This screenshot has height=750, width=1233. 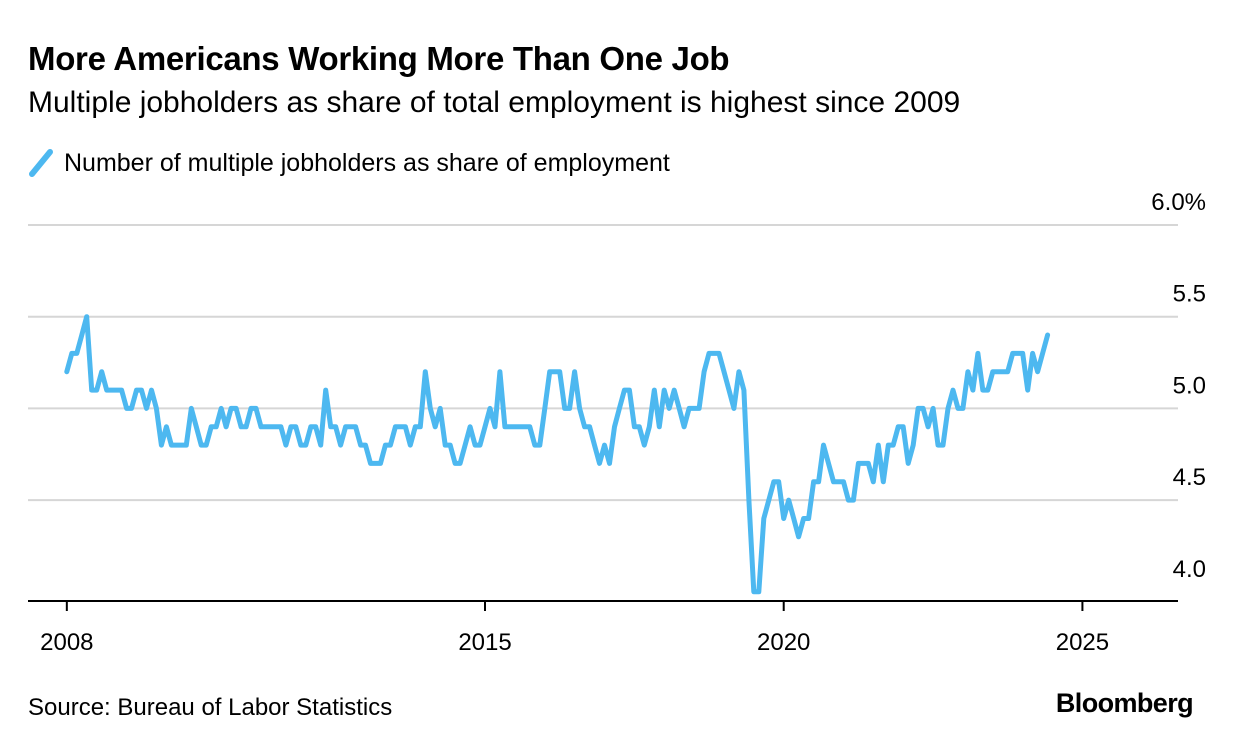 I want to click on x-tick-label: 2020, so click(x=783, y=642).